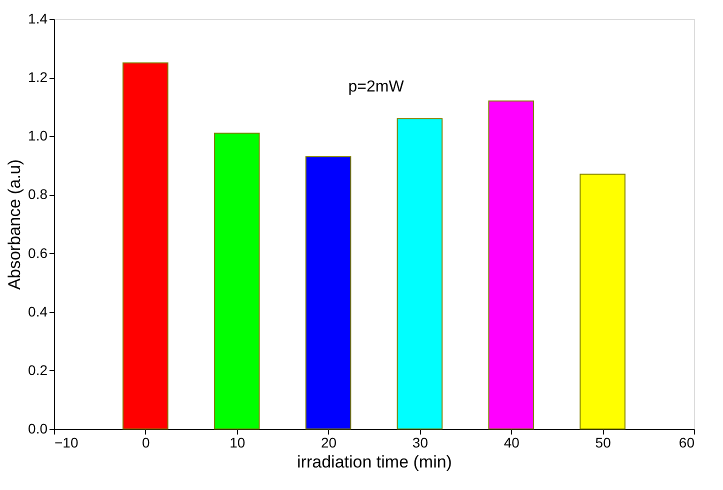  I want to click on y-axis-title: Absorbance (a.u), so click(14, 224).